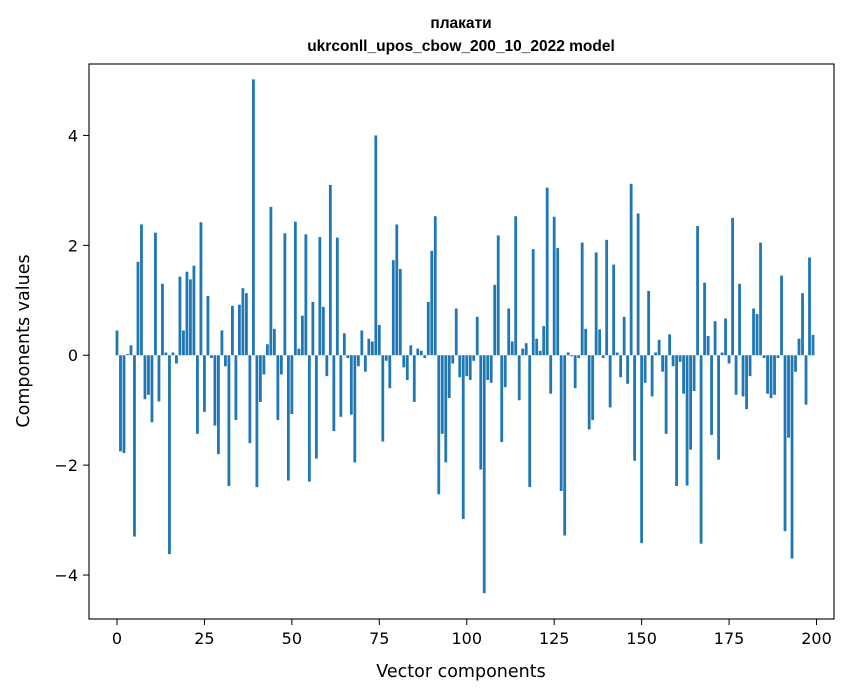  What do you see at coordinates (472, 633) in the screenshot?
I see `x-axis-ticks: 0 25 50 75 100 125 150 175 200` at bounding box center [472, 633].